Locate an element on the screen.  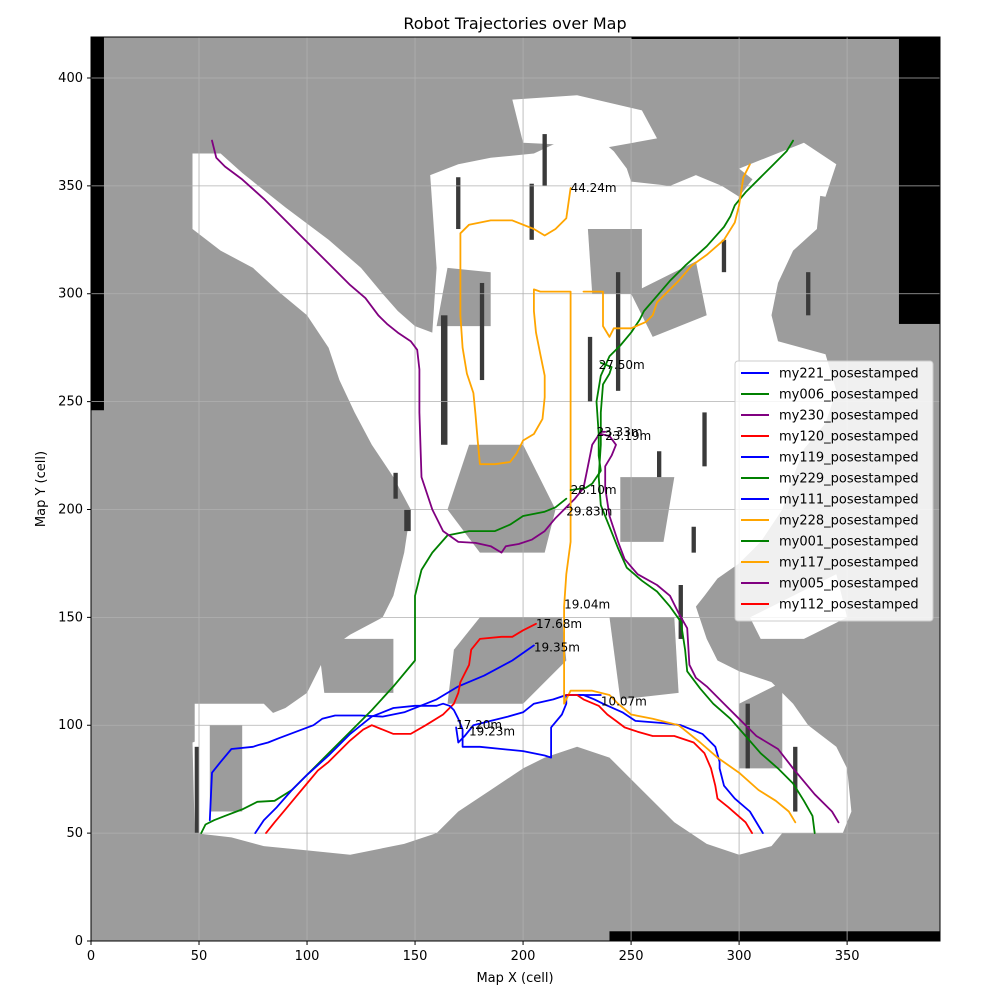
series-line-my229_posestamped is located at coordinates (706, 597).